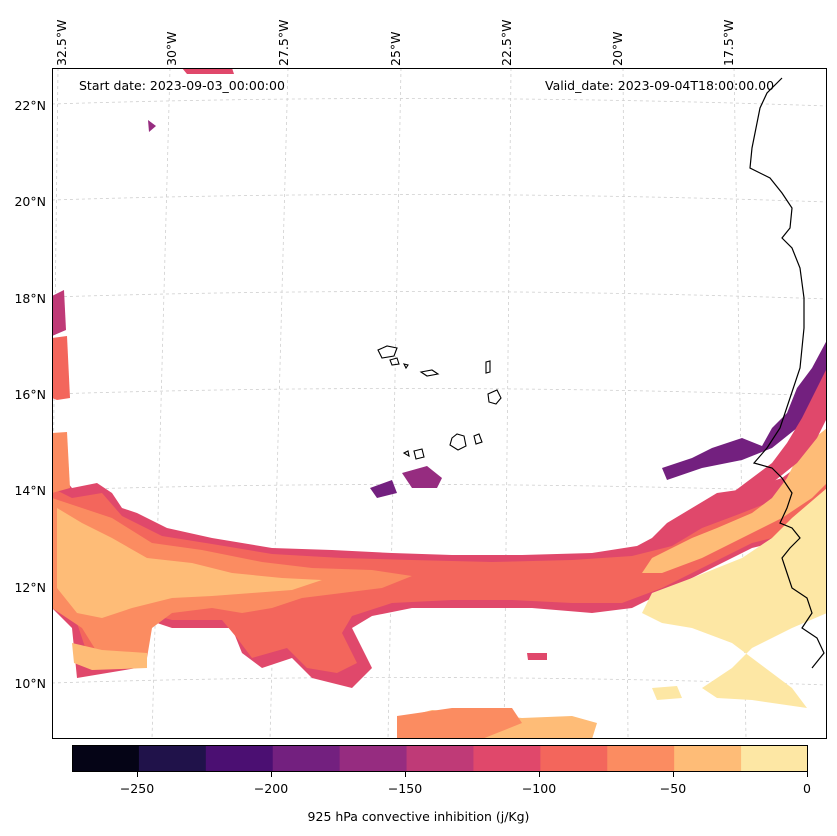  What do you see at coordinates (405, 788) in the screenshot?
I see `colorbar-tick-label: −150` at bounding box center [405, 788].